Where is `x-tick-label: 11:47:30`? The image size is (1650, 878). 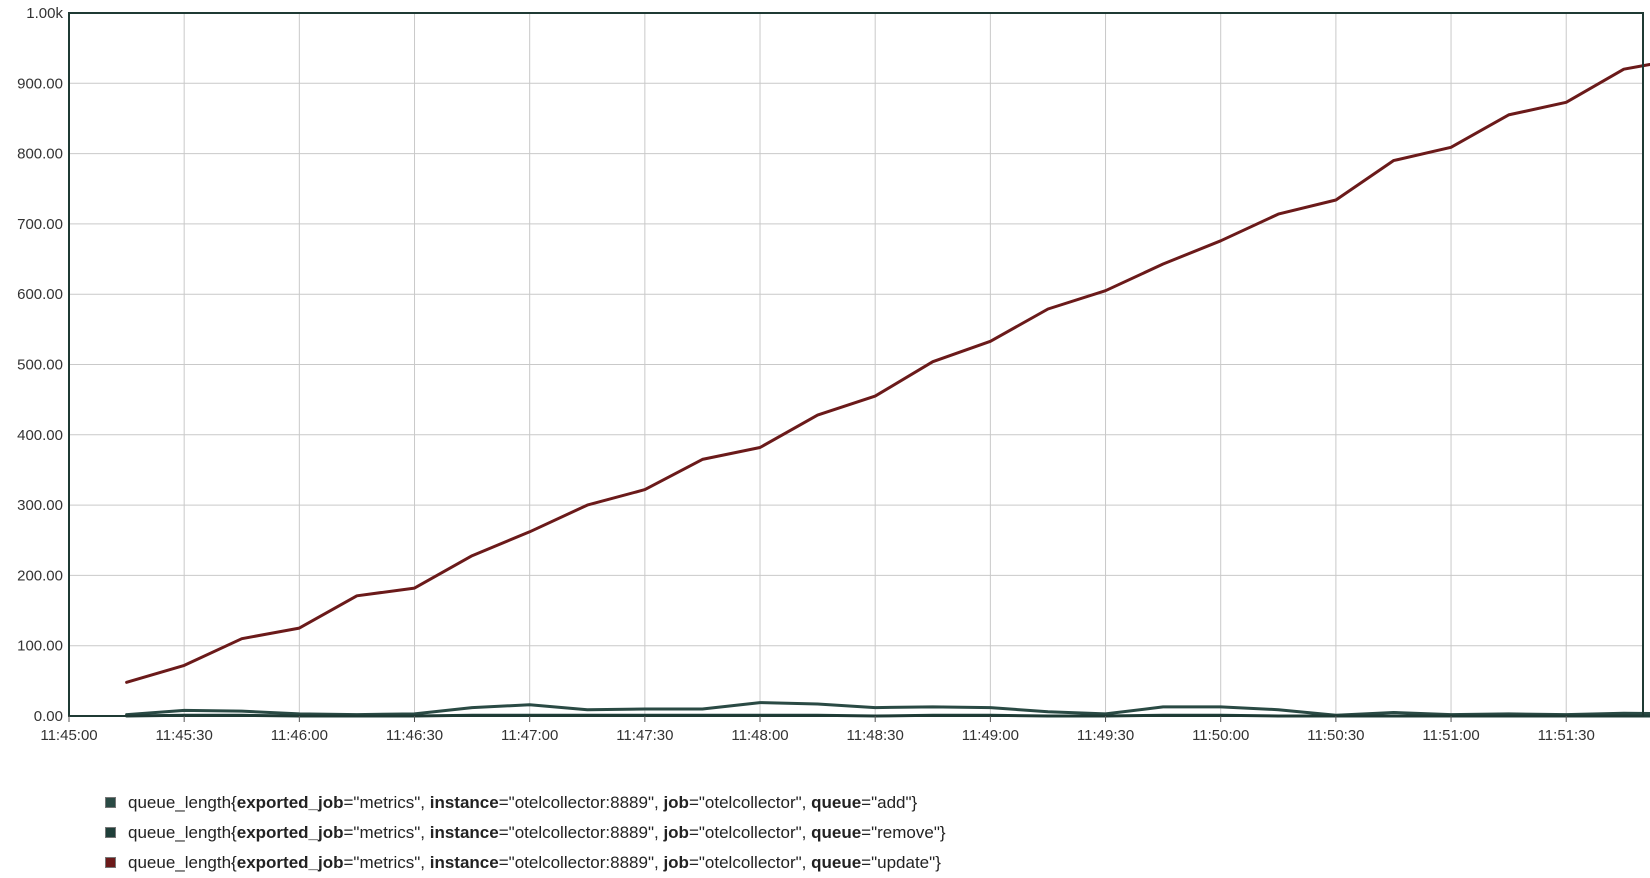
x-tick-label: 11:47:30 is located at coordinates (644, 735).